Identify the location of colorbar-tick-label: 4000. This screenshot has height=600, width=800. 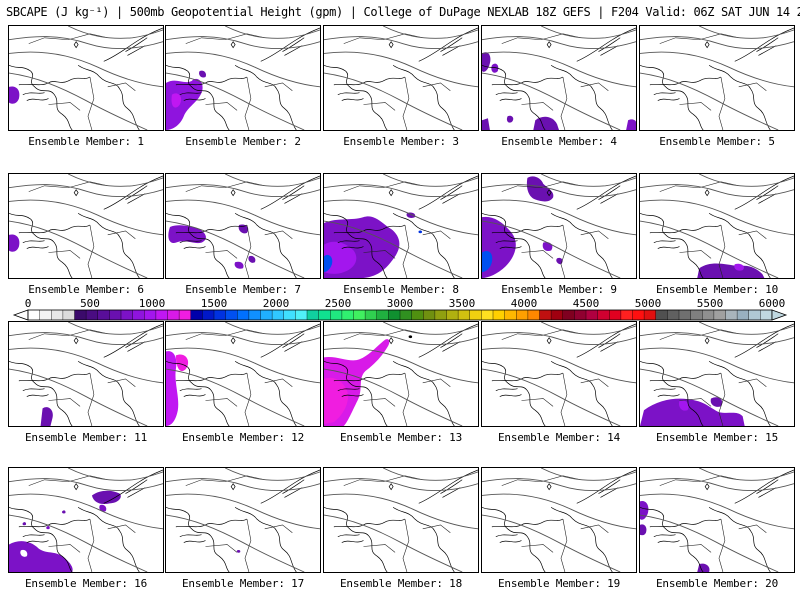
(524, 303).